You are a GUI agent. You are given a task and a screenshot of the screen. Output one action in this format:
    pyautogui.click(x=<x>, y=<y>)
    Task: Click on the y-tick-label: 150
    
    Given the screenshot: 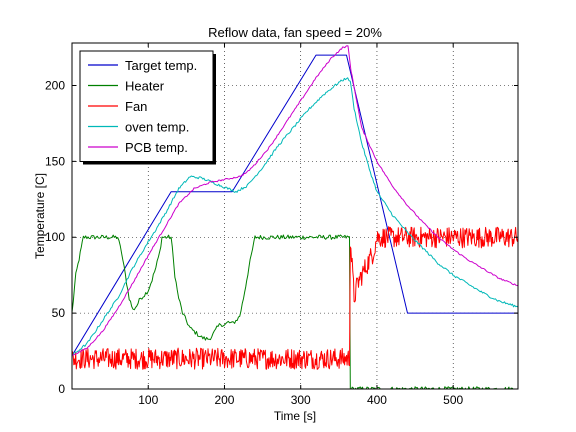 What is the action you would take?
    pyautogui.click(x=55, y=161)
    